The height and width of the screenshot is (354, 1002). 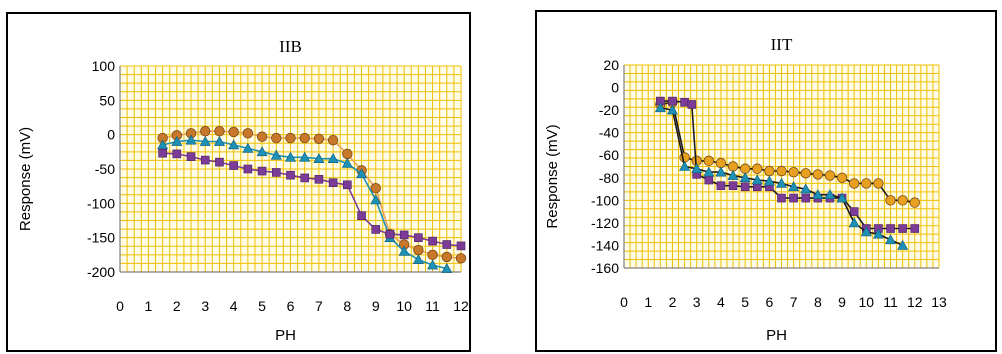 What do you see at coordinates (611, 65) in the screenshot?
I see `y-tick-label: 20` at bounding box center [611, 65].